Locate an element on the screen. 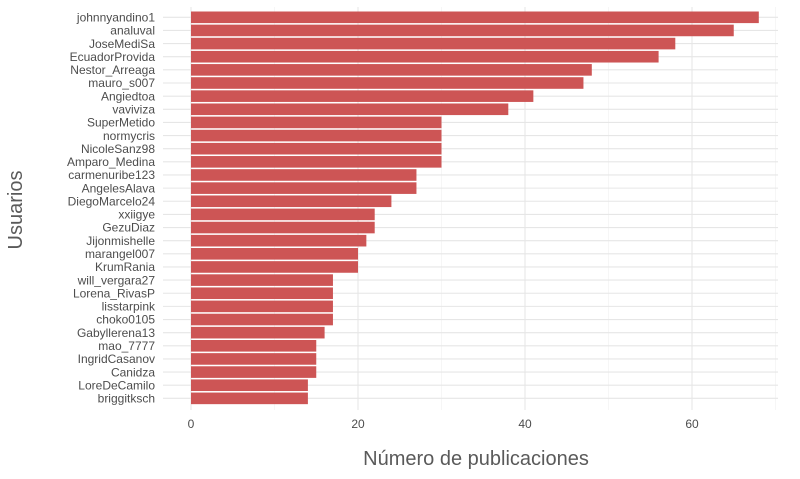  y-tick-label: lisstarpink is located at coordinates (129, 307).